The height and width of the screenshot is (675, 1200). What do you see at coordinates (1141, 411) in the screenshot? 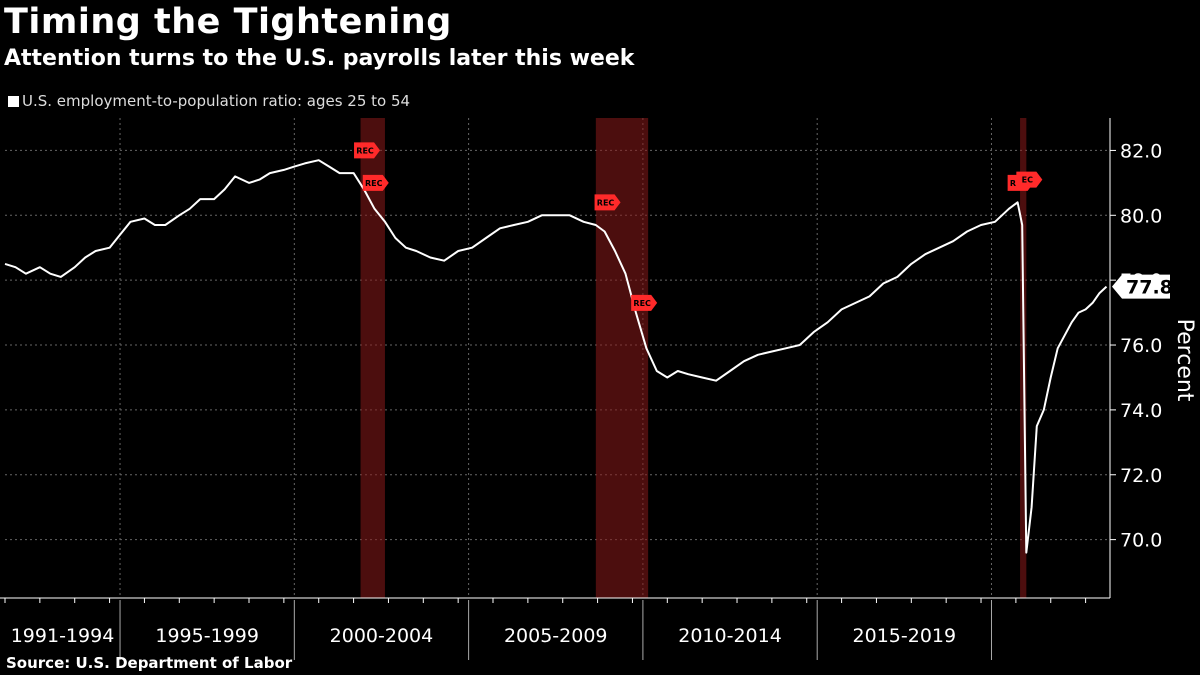
I see `y-tick-label: 74.0` at bounding box center [1141, 411].